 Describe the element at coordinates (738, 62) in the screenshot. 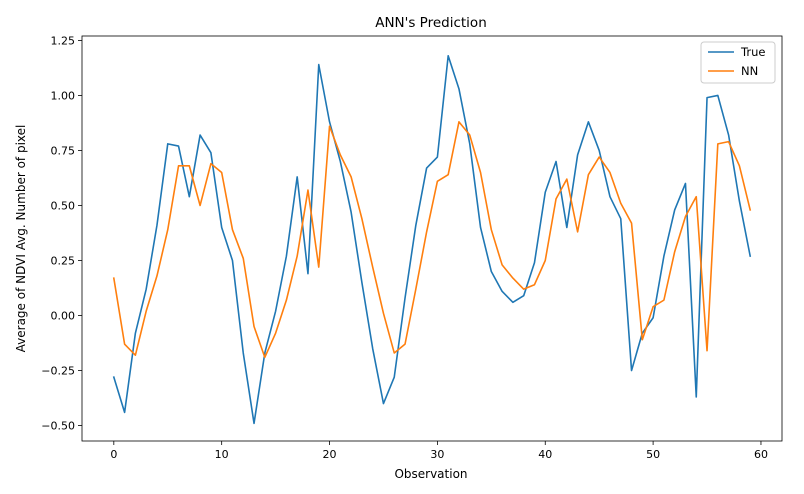

I see `legend: True NN` at that location.